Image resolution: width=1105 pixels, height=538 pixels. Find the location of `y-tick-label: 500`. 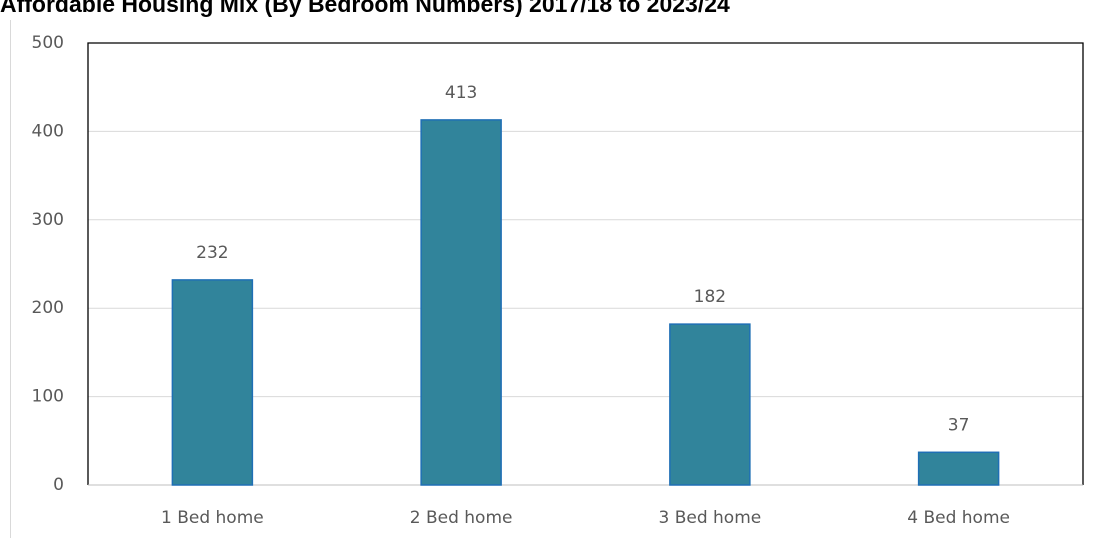

y-tick-label: 500 is located at coordinates (48, 43).